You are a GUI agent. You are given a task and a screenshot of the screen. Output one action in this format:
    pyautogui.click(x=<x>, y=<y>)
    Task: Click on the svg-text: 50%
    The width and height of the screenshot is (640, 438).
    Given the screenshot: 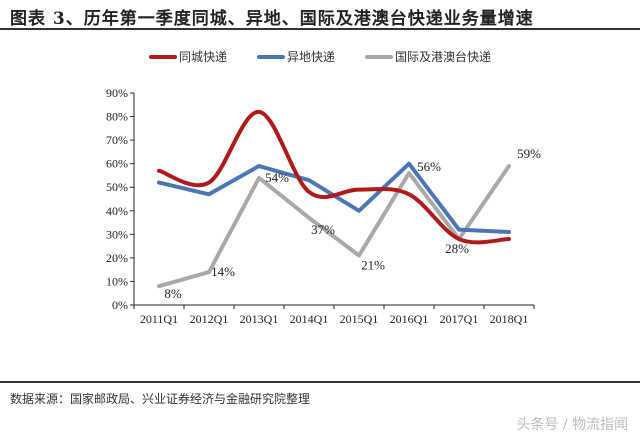 What is the action you would take?
    pyautogui.click(x=117, y=187)
    